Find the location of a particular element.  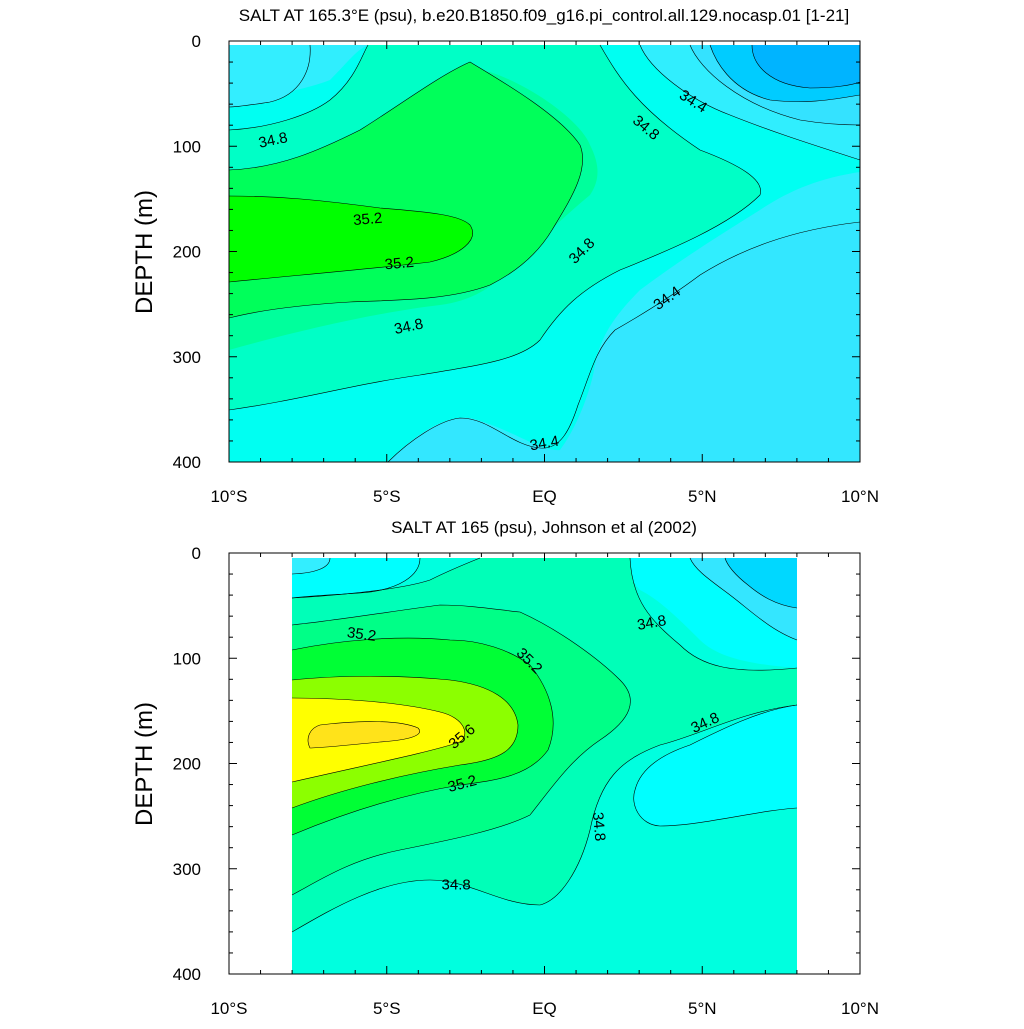

x-tick-label-top: 10°S is located at coordinates (228, 496).